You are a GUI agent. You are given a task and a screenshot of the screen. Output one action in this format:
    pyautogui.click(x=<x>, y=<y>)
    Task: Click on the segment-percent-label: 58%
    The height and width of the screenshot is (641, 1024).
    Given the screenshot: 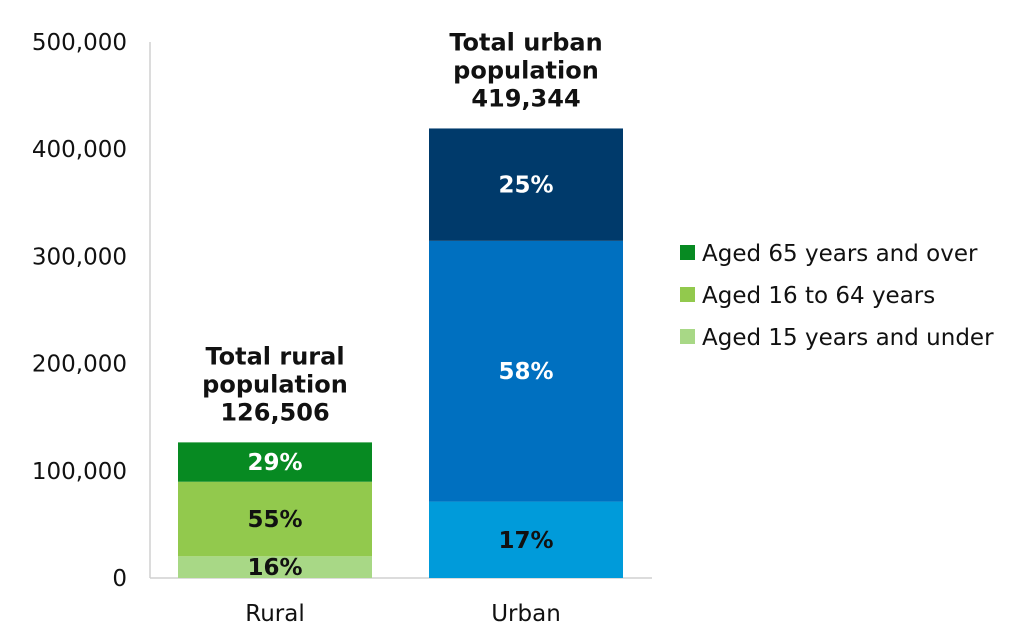 What is the action you would take?
    pyautogui.click(x=525, y=372)
    